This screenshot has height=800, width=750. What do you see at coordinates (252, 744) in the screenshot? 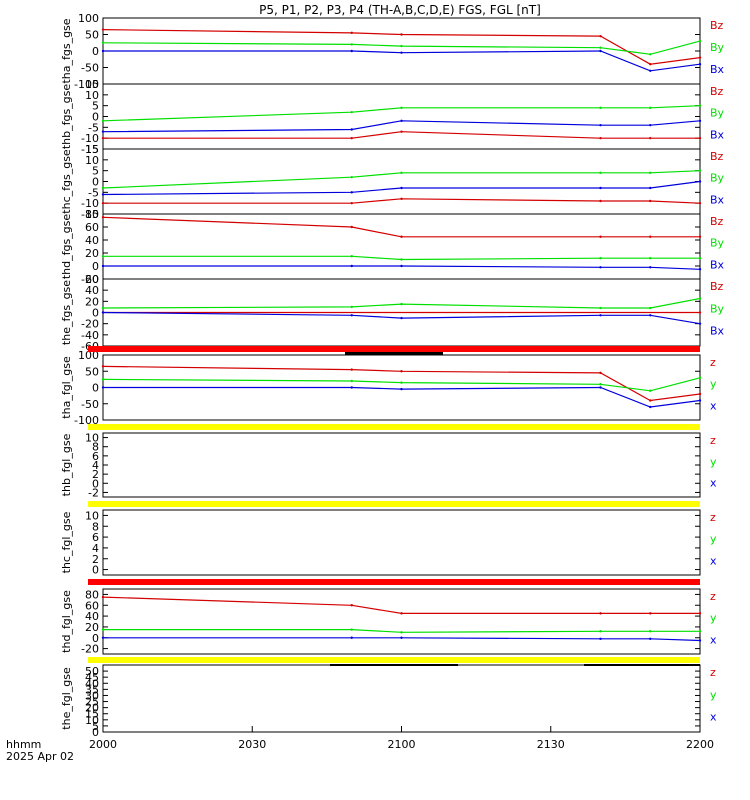
I see `x-tick-label: 2030` at bounding box center [252, 744].